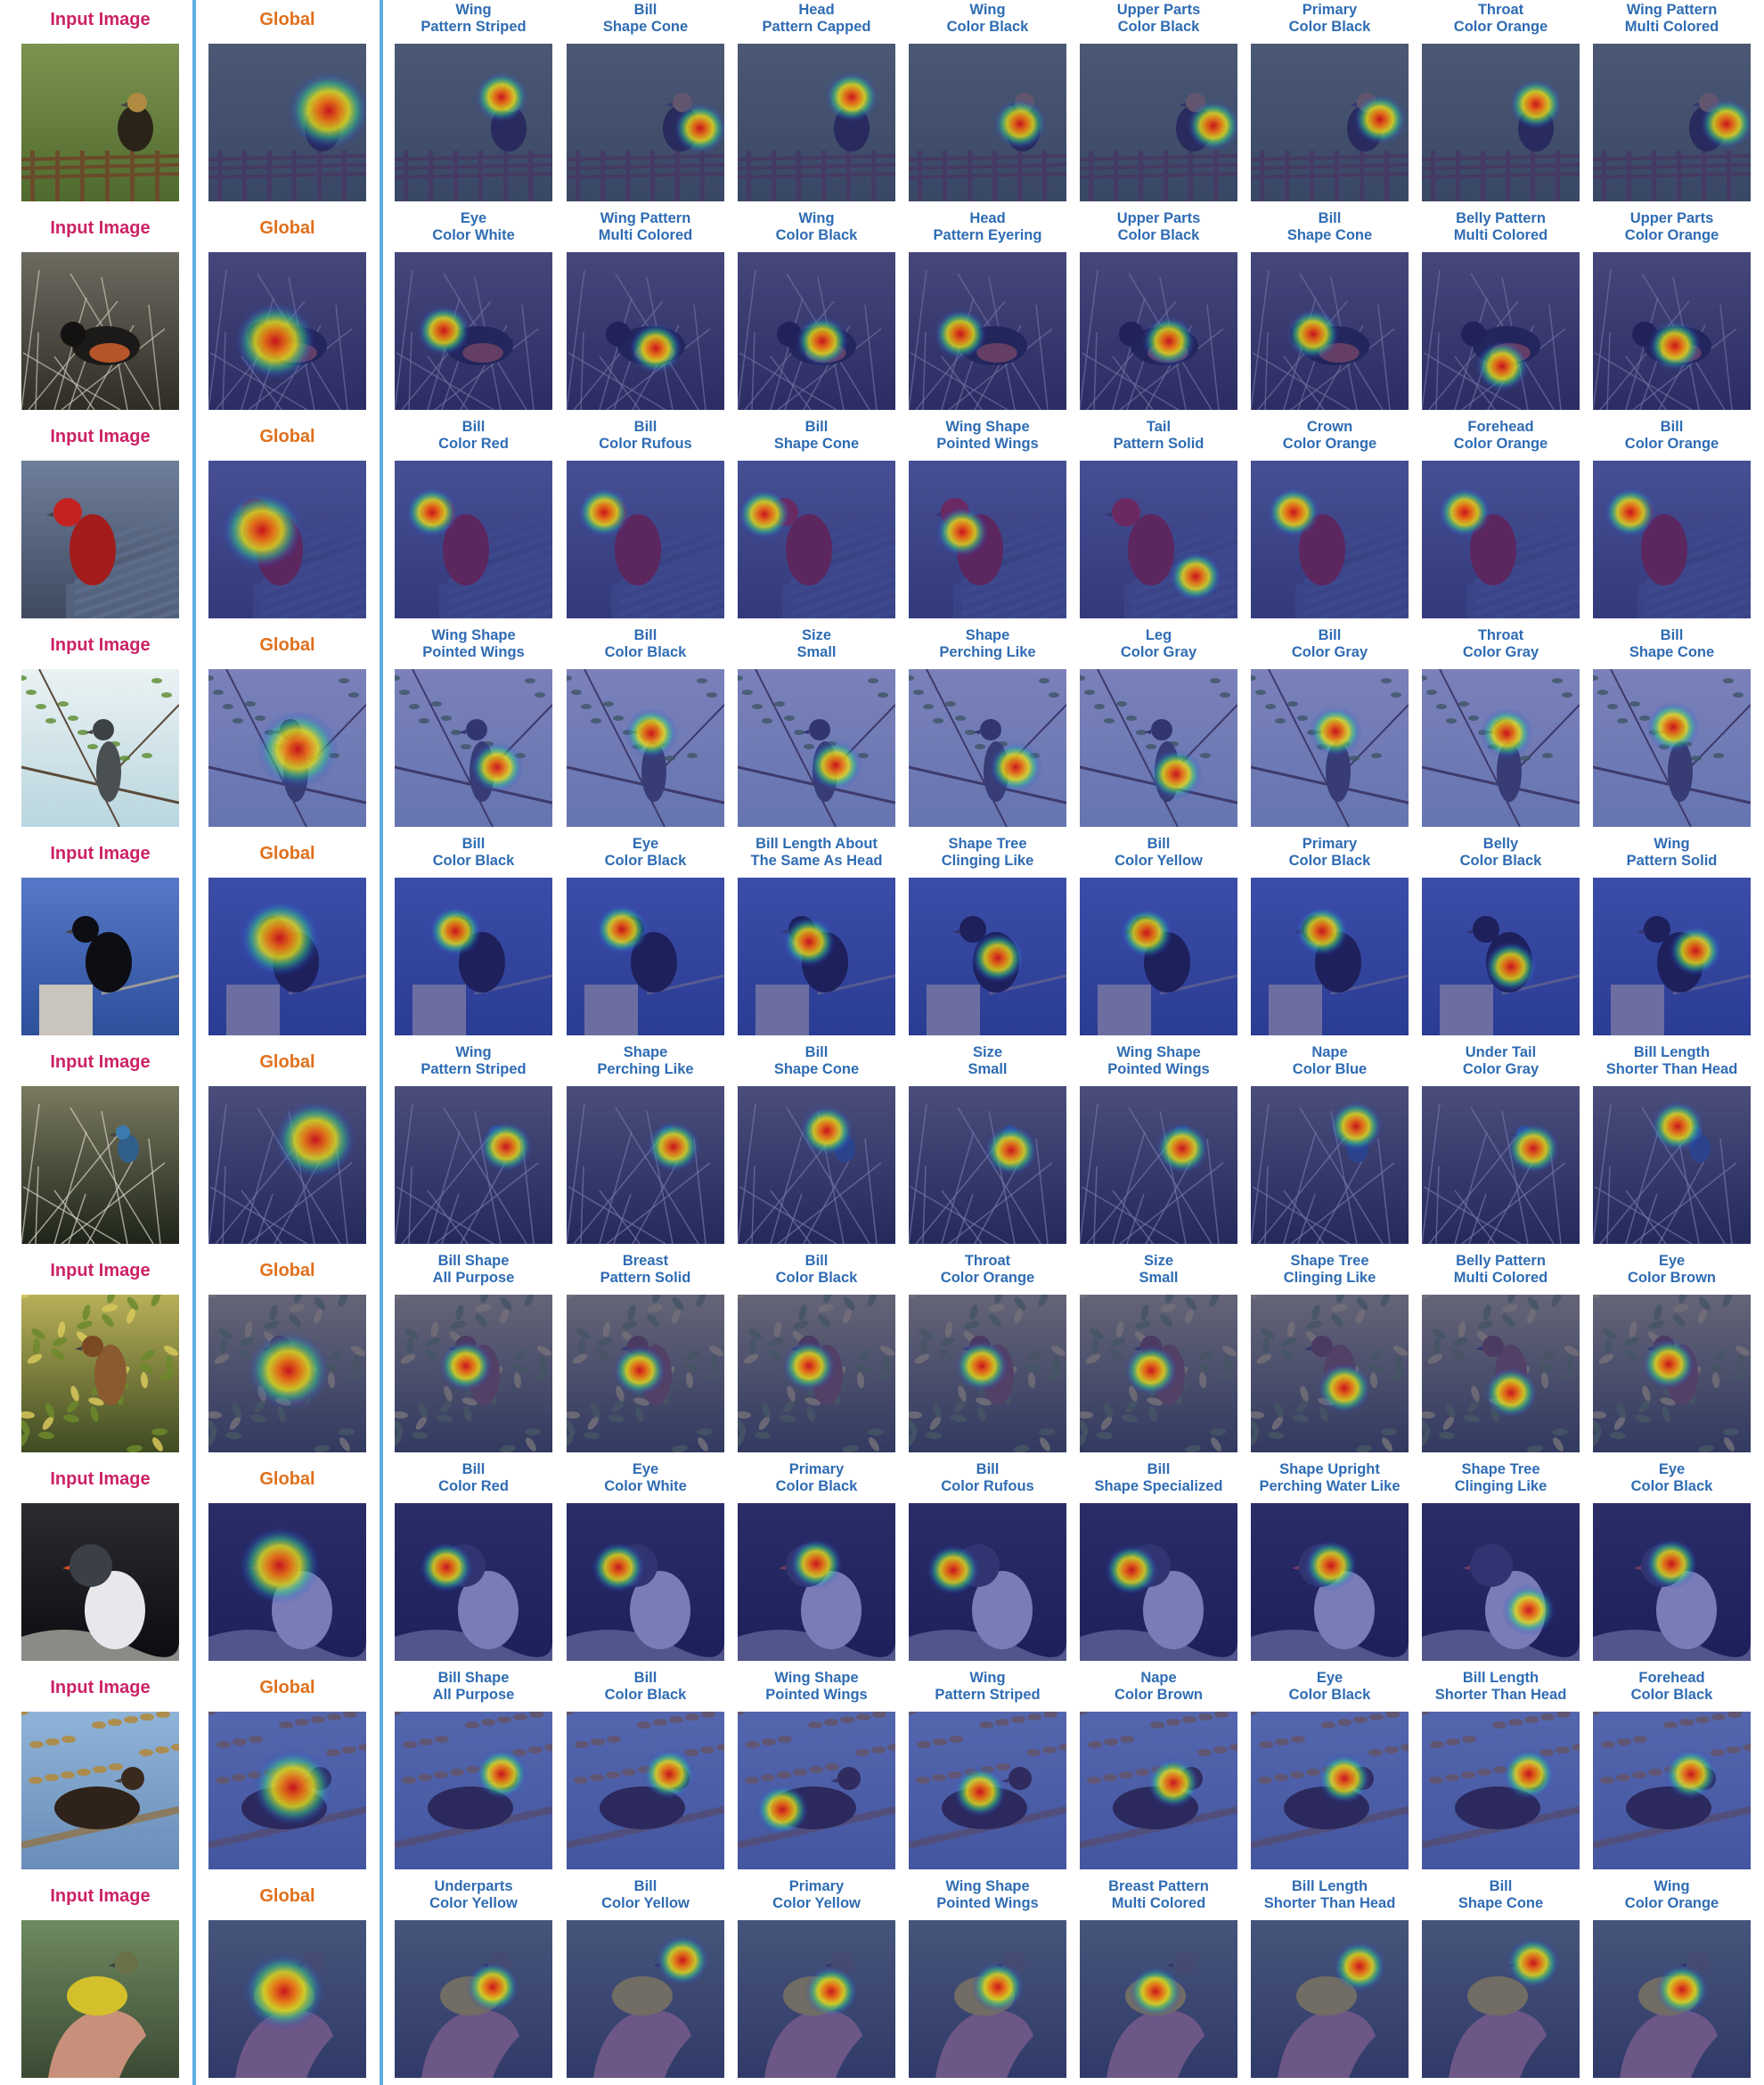 The width and height of the screenshot is (1764, 2085). Describe the element at coordinates (1329, 1896) in the screenshot. I see `attribute-label: Bill Length Shorter Than Head` at that location.